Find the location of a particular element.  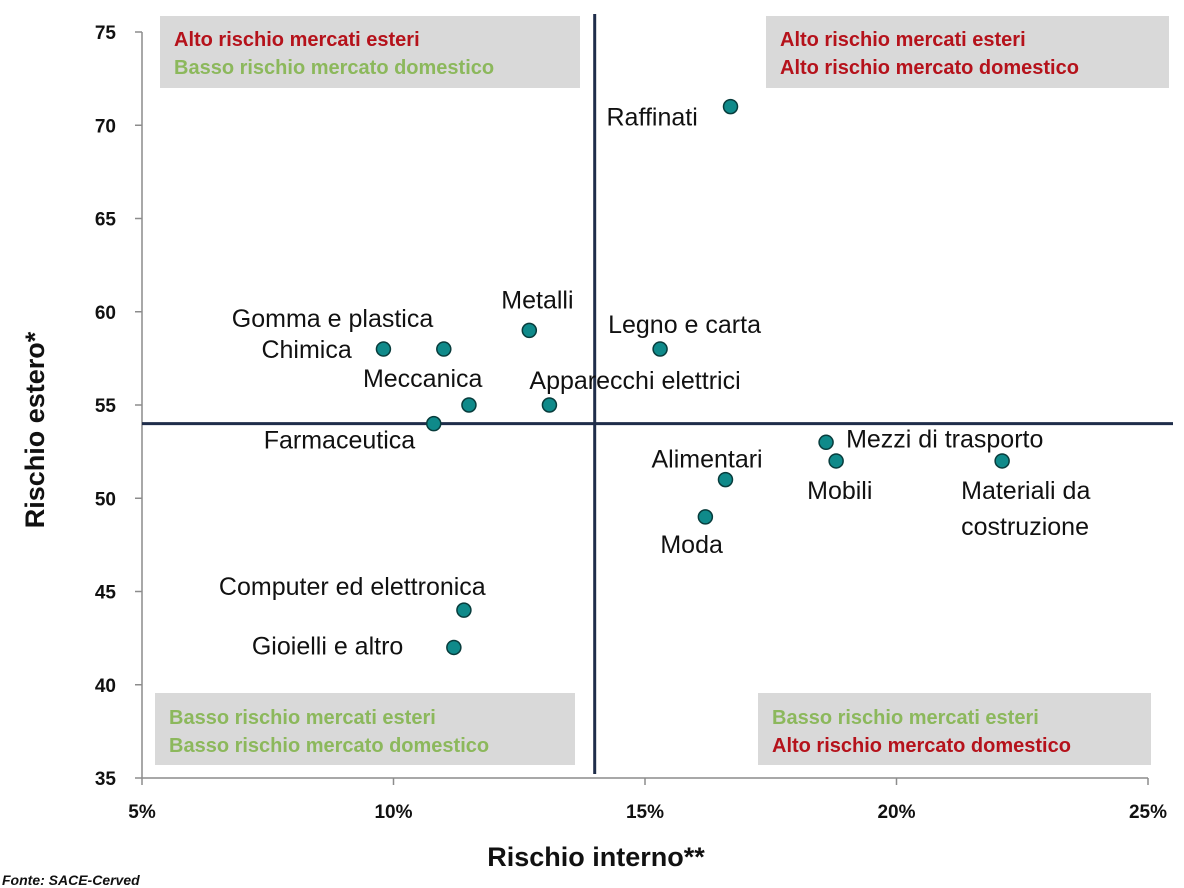

quadrant-top-right-line-1: Alto rischio mercati esteri is located at coordinates (903, 40).